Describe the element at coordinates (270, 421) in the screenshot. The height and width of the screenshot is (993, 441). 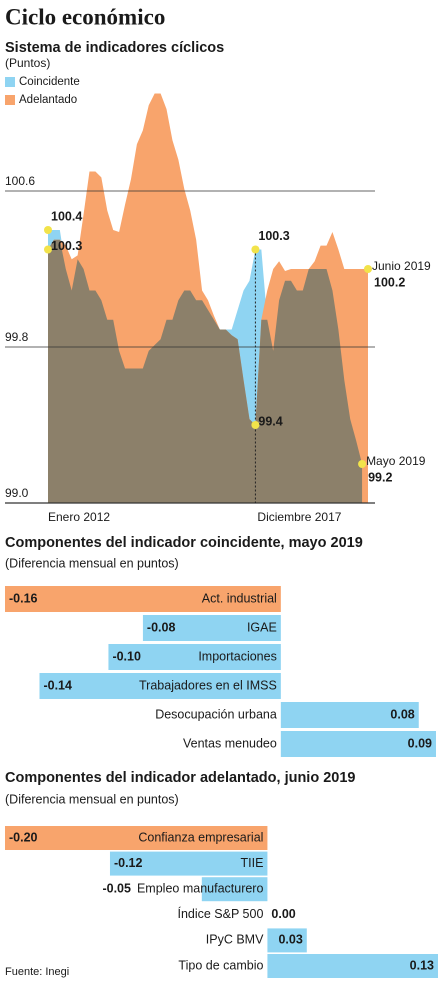
I see `data-label: 99.4` at that location.